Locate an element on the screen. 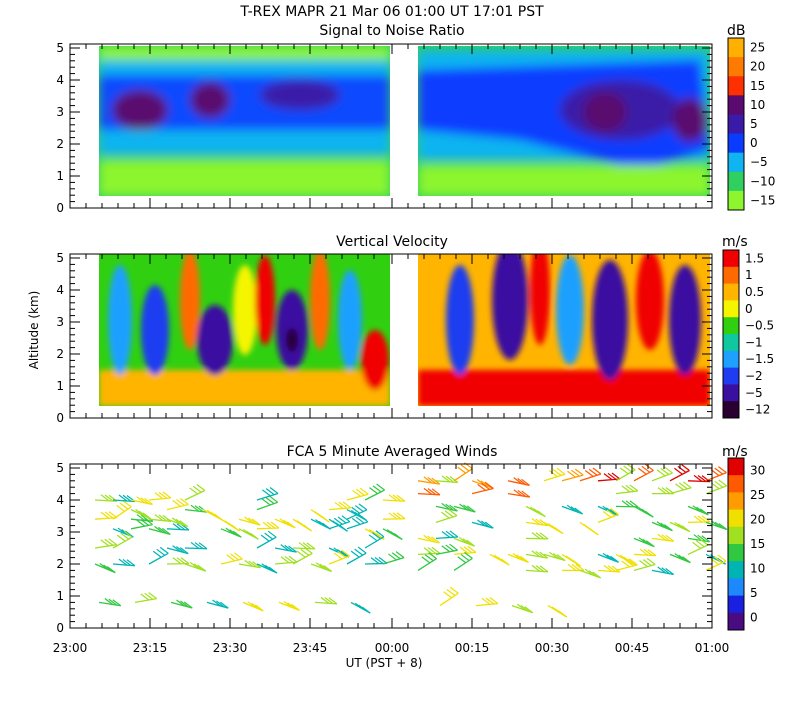 Image resolution: width=800 pixels, height=704 pixels. colorbar-label: −5 is located at coordinates (754, 393).